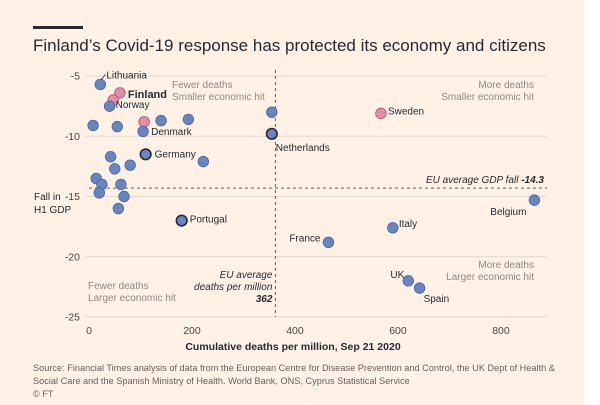 This screenshot has width=600, height=405. What do you see at coordinates (534, 200) in the screenshot?
I see `point-belgium` at bounding box center [534, 200].